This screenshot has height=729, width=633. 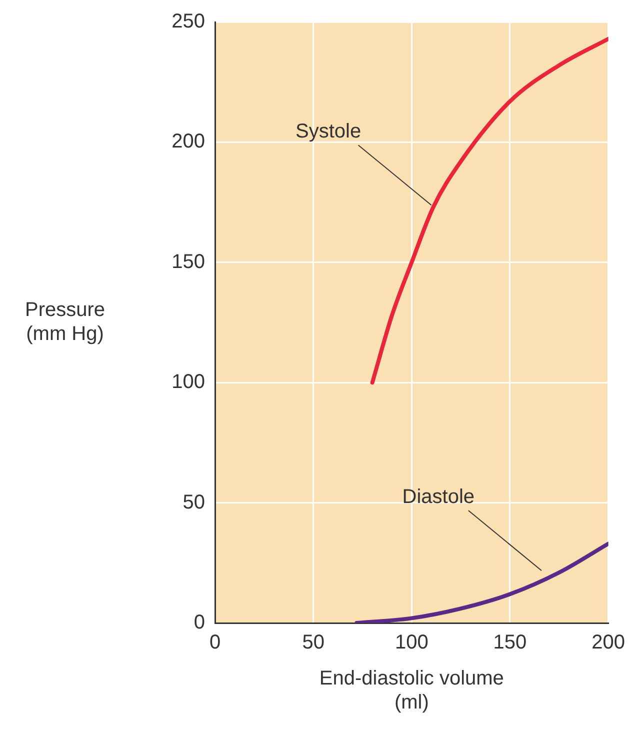 What do you see at coordinates (411, 691) in the screenshot?
I see `x-axis-title: End-diastolic volume (ml)` at bounding box center [411, 691].